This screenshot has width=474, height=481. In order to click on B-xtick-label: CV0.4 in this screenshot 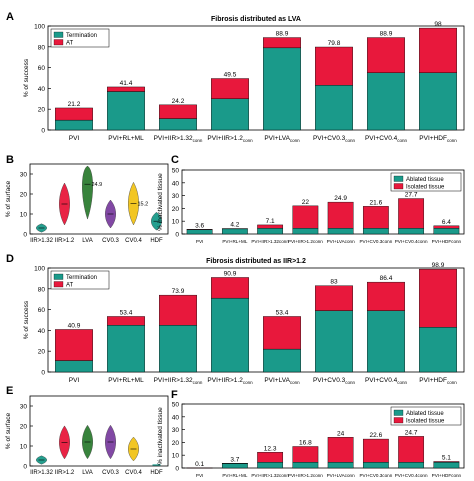, I will do `click(133, 241)`.